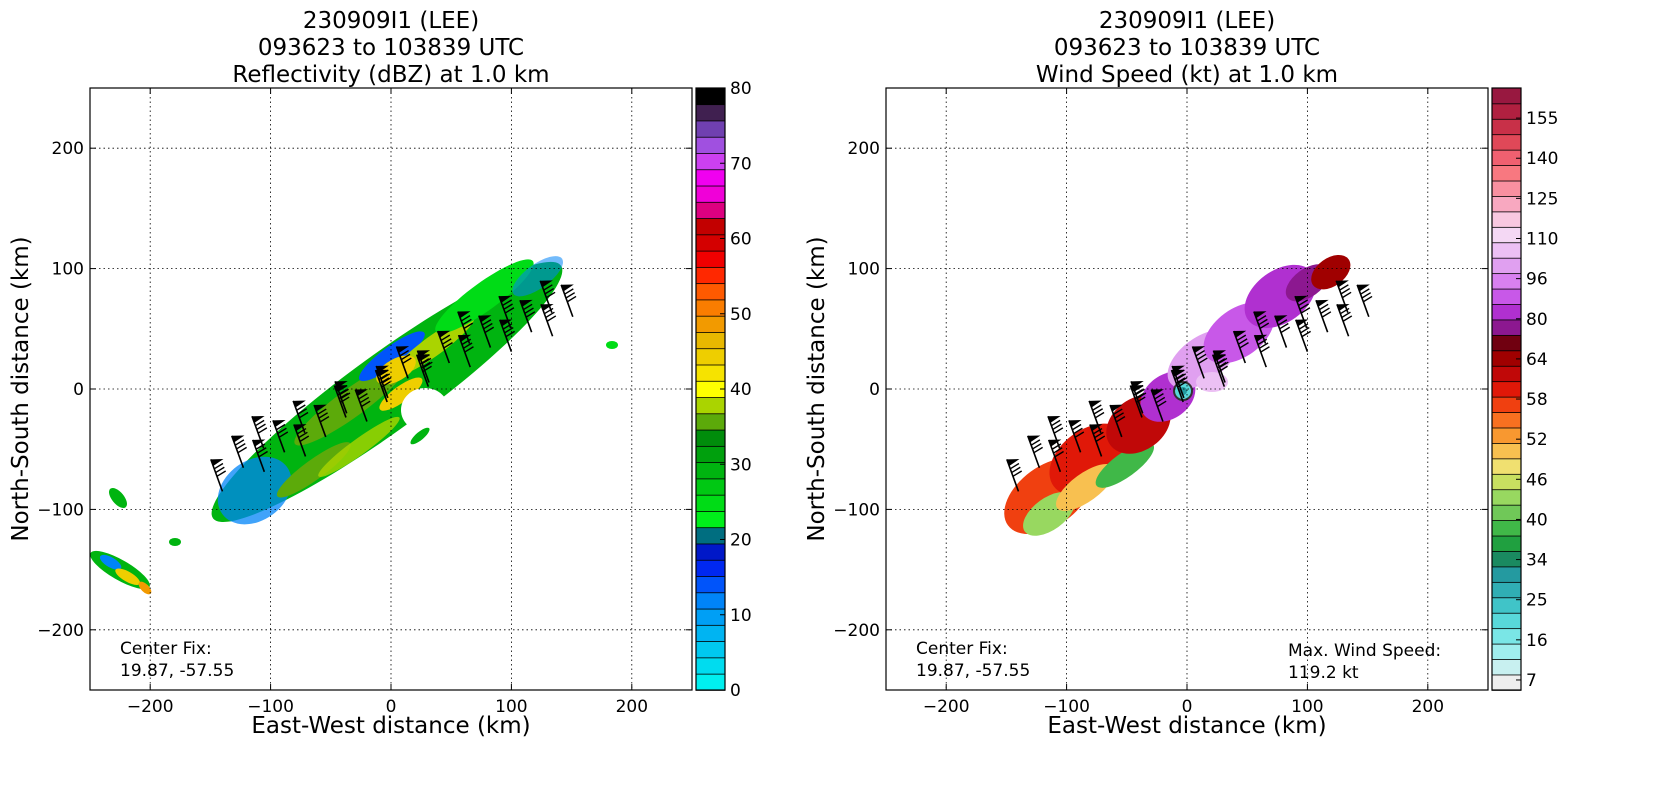 This screenshot has height=787, width=1655. I want to click on colorbar-tick-label: 80, so click(741, 89).